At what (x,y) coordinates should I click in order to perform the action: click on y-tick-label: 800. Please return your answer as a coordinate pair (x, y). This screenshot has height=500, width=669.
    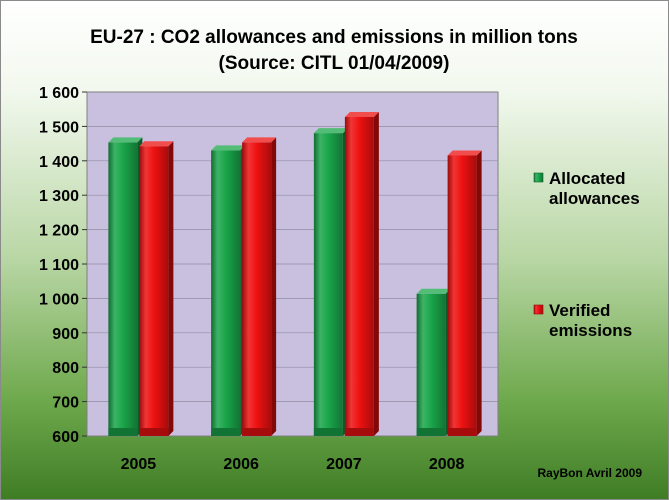
    Looking at the image, I should click on (65, 368).